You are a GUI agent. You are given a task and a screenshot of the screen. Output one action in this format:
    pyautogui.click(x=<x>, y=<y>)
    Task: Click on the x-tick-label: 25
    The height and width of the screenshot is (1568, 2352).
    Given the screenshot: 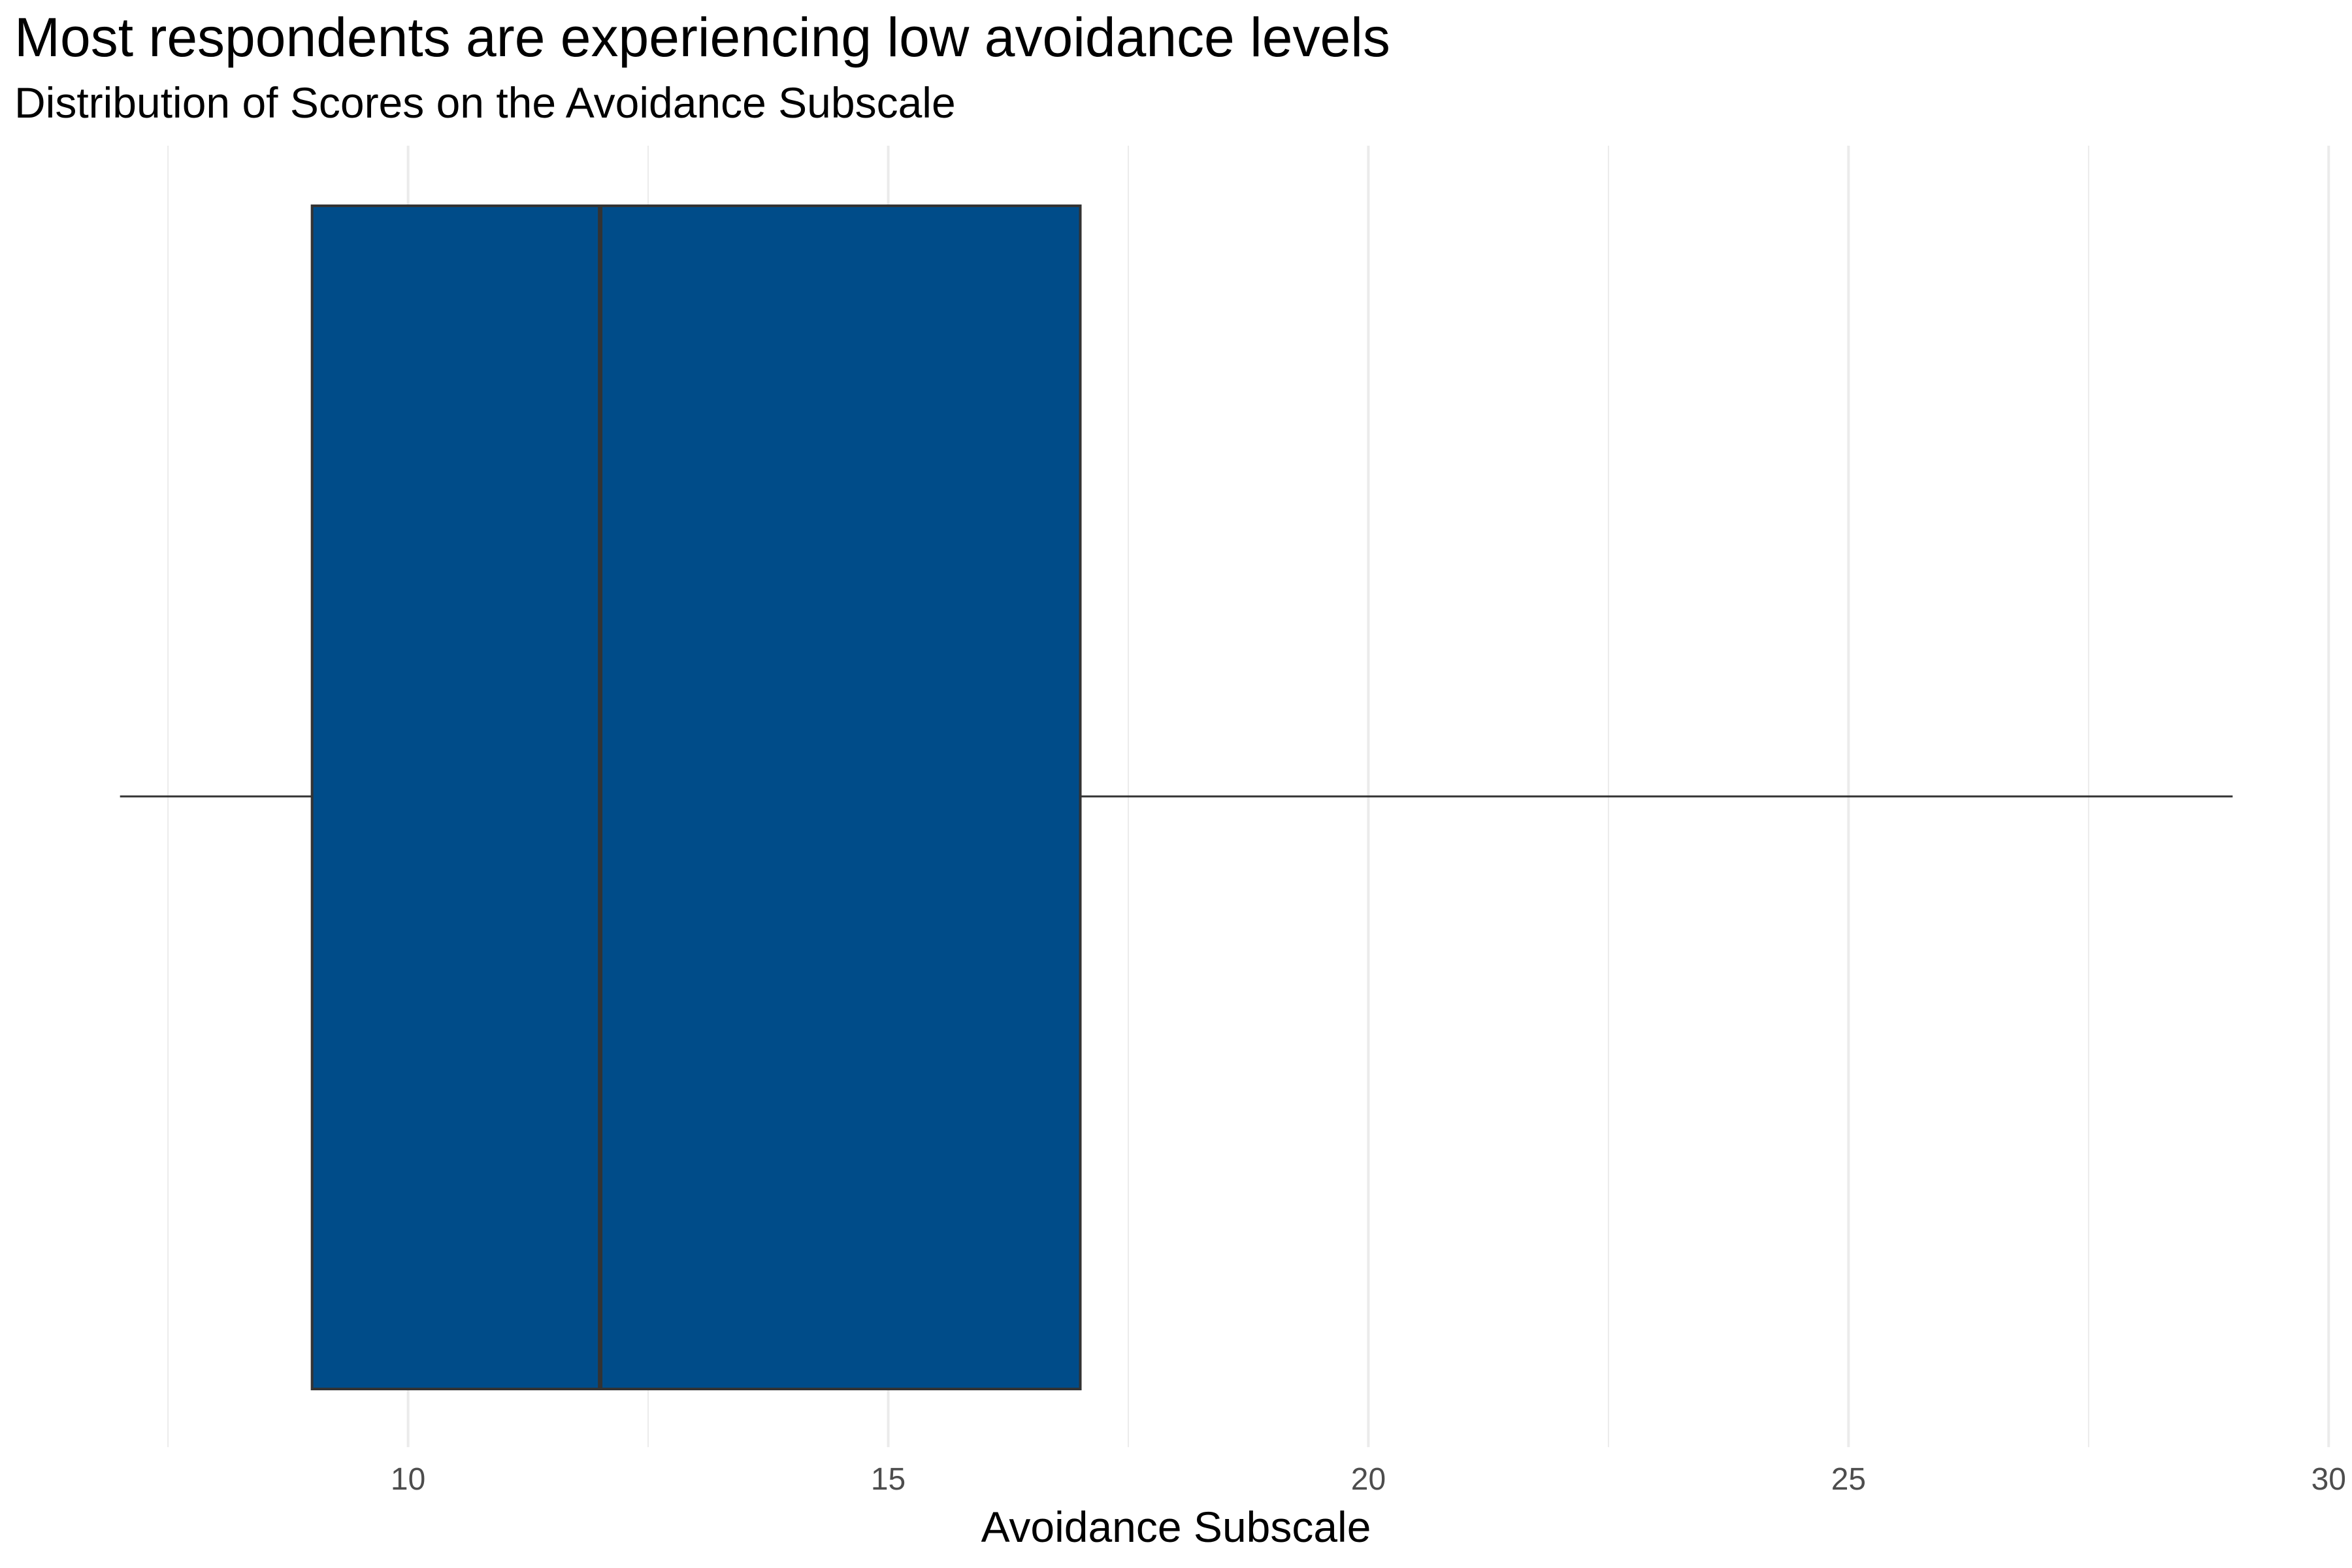 What is the action you would take?
    pyautogui.click(x=1848, y=1479)
    